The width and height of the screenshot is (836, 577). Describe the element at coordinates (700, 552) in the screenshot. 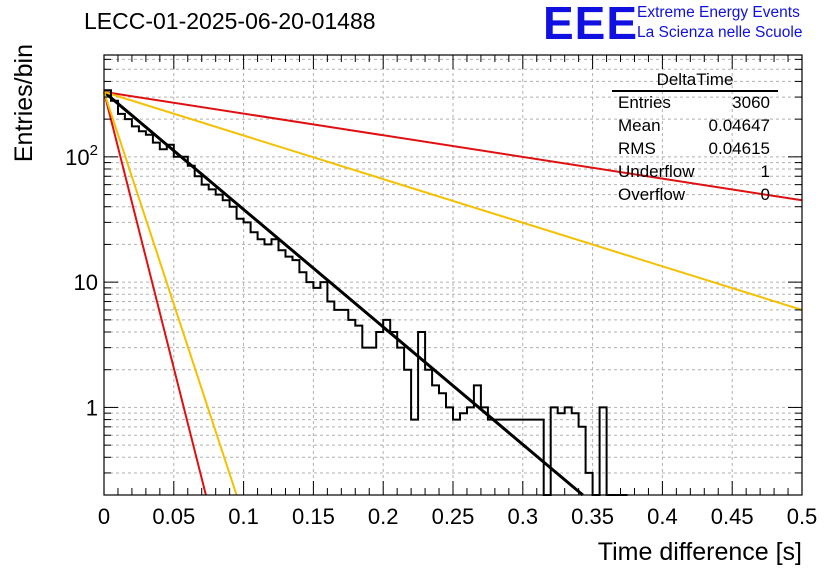

I see `x-axis-title: Time difference [s]` at that location.